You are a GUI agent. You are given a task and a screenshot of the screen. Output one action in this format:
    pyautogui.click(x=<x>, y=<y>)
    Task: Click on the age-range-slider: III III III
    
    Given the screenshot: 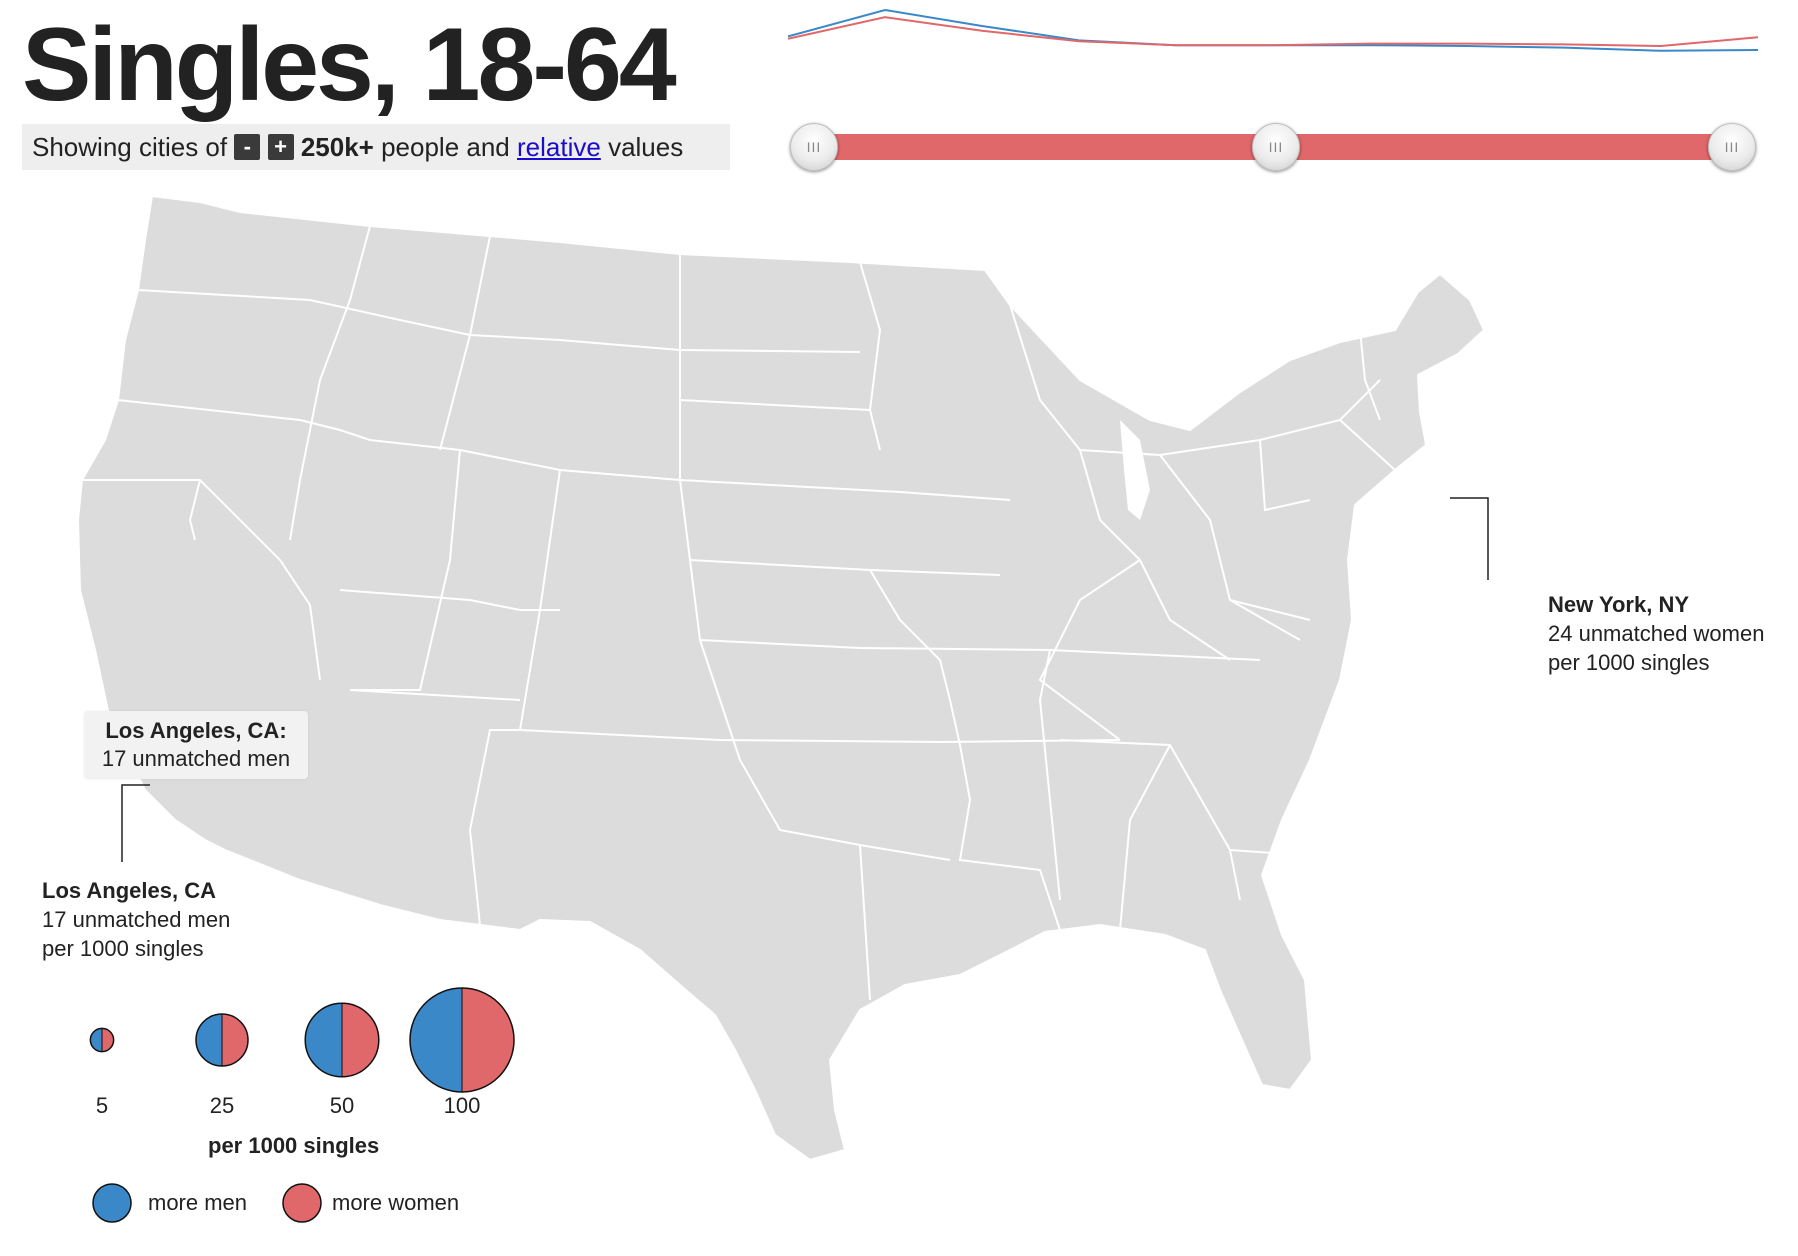 What is the action you would take?
    pyautogui.click(x=1275, y=150)
    